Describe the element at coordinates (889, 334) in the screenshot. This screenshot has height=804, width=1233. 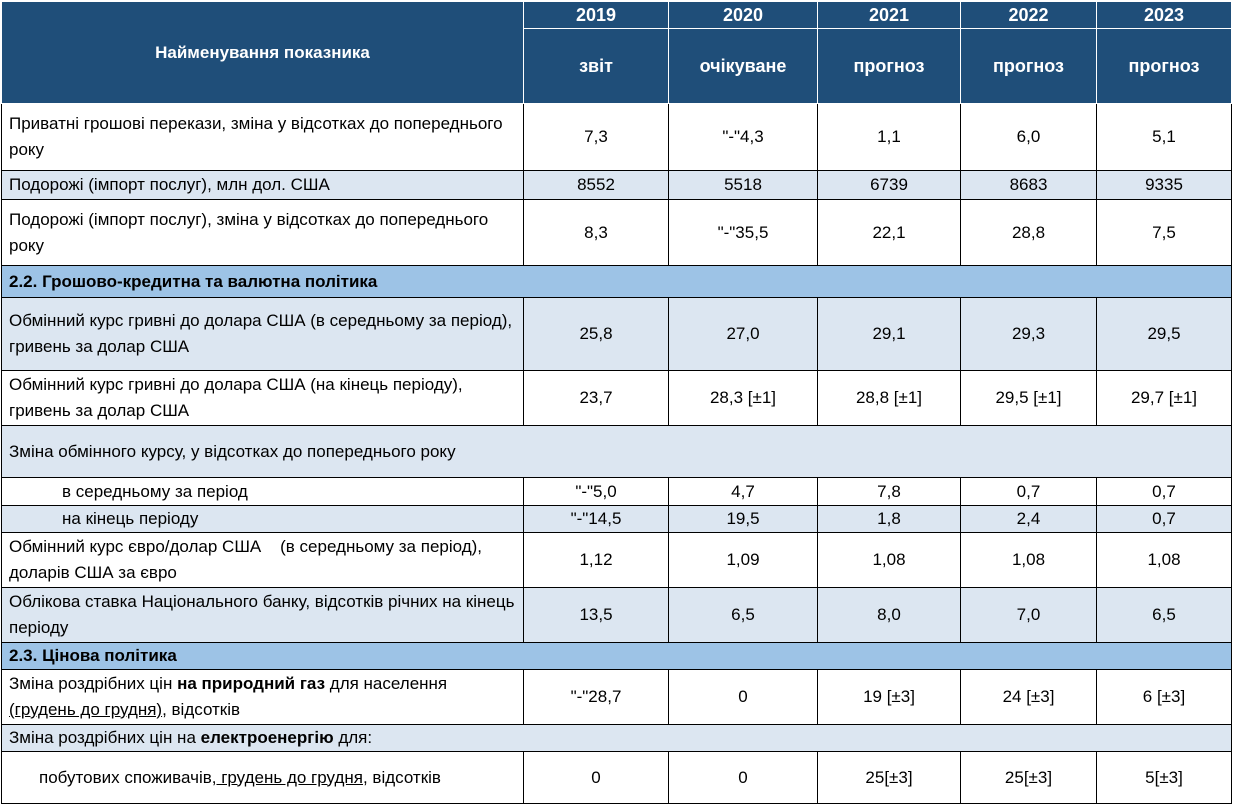
I see `cell-value: 29,1` at that location.